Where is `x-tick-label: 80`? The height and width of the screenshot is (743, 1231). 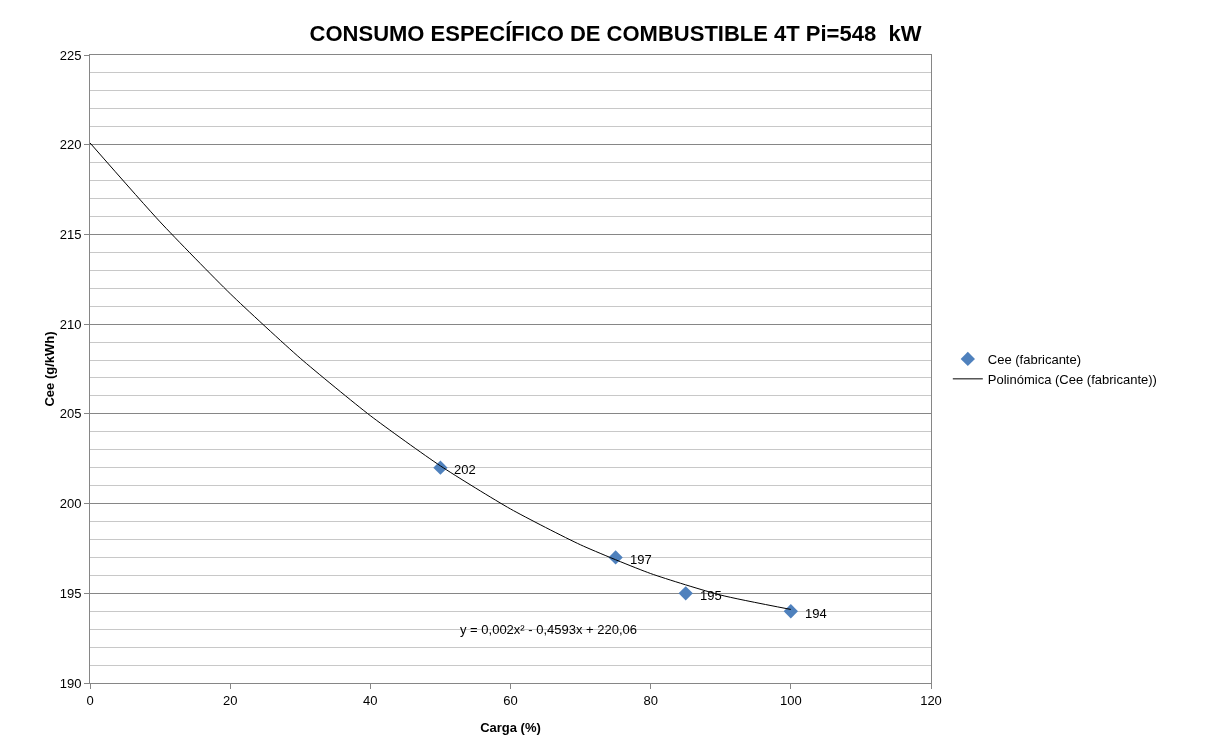 x-tick-label: 80 is located at coordinates (650, 700).